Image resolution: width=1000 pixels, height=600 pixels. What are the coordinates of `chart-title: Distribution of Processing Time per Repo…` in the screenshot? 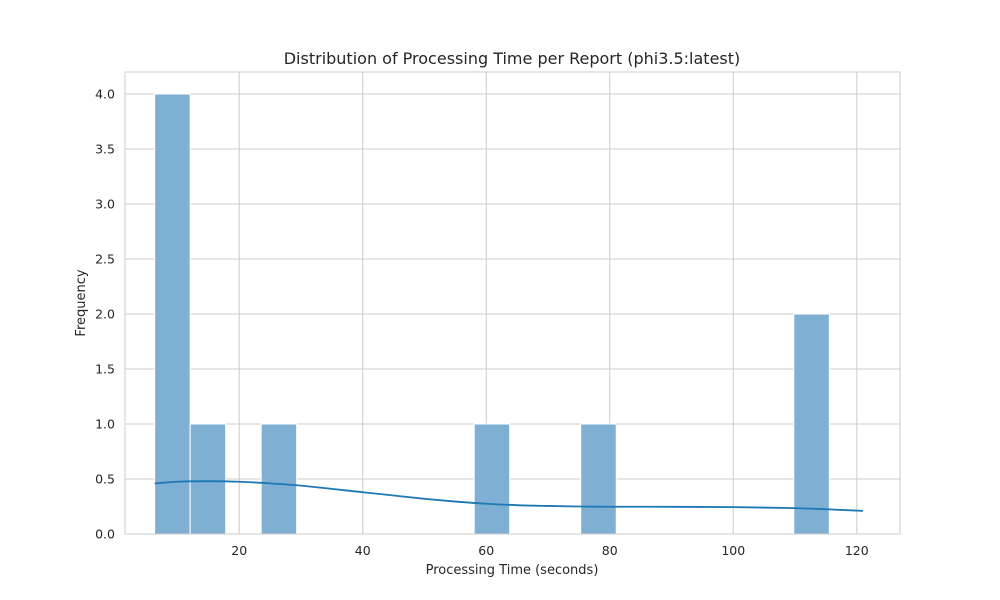 It's located at (512, 58).